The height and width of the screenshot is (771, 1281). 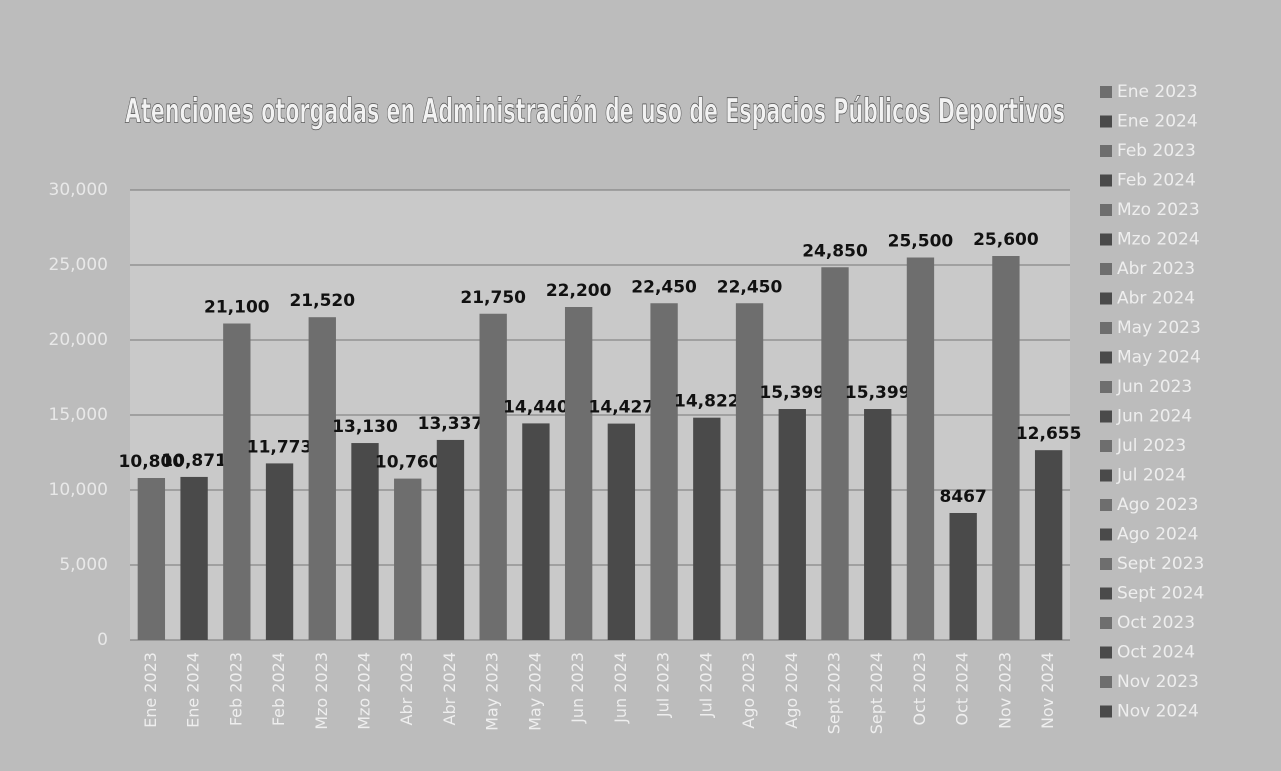 I want to click on legend-label: Sept 2023, so click(x=1160, y=564).